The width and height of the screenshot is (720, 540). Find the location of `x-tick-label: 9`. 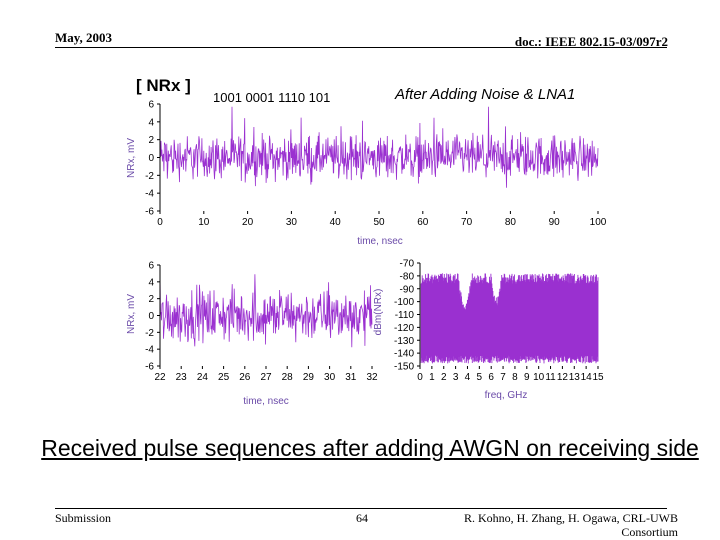

x-tick-label: 9 is located at coordinates (527, 377).